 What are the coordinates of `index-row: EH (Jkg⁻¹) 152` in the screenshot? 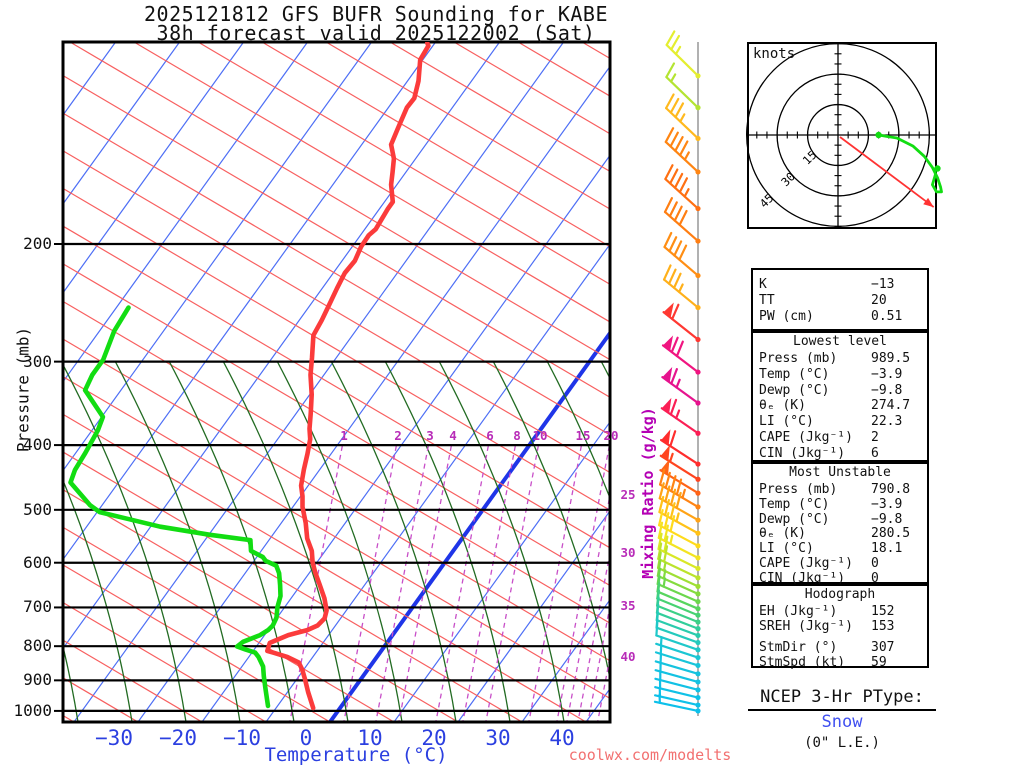 It's located at (840, 611).